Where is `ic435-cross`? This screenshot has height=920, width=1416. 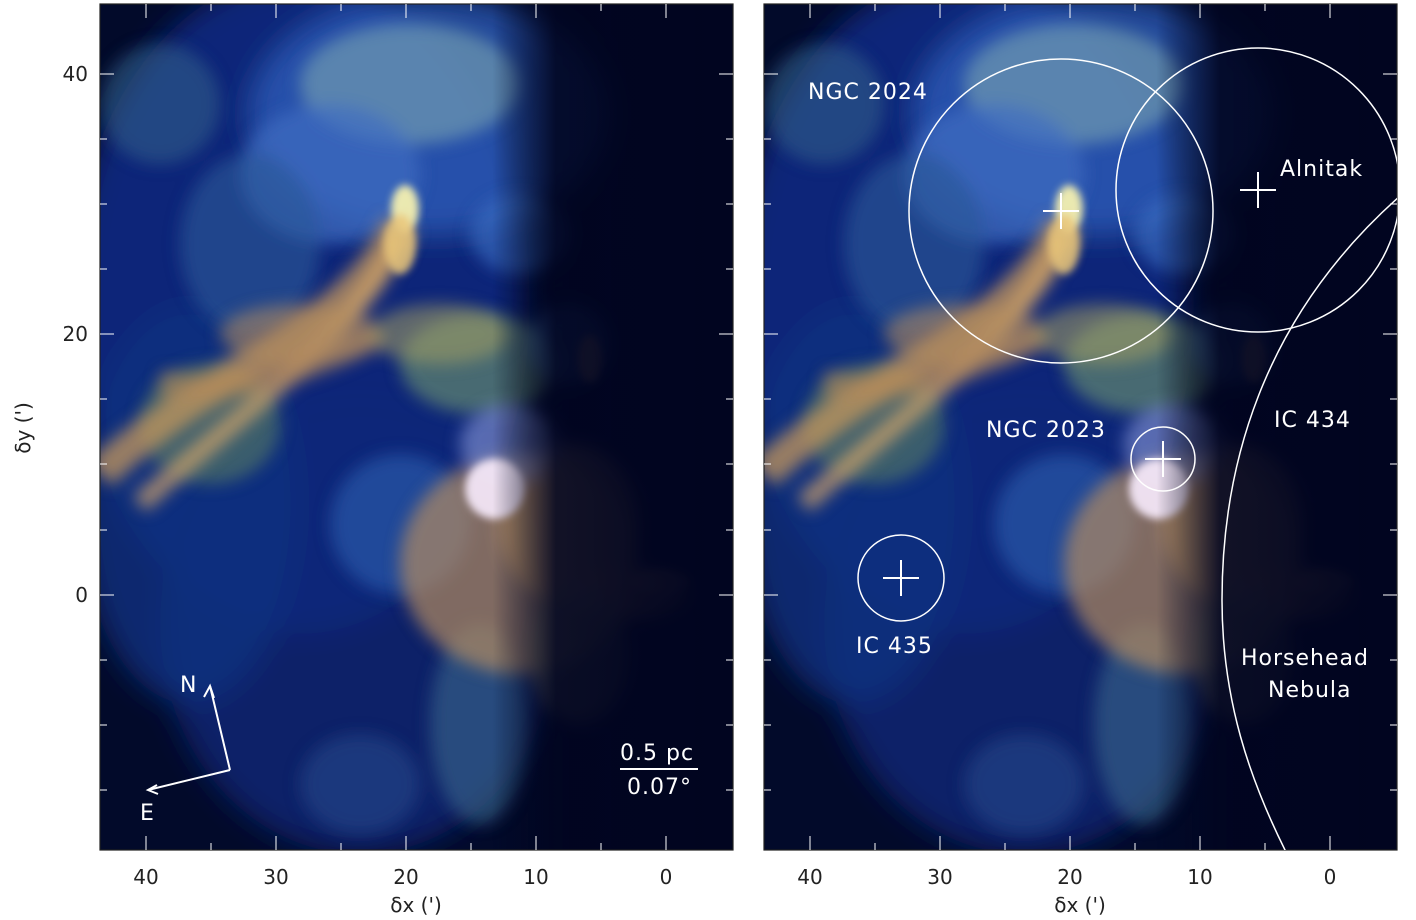
ic435-cross is located at coordinates (901, 578).